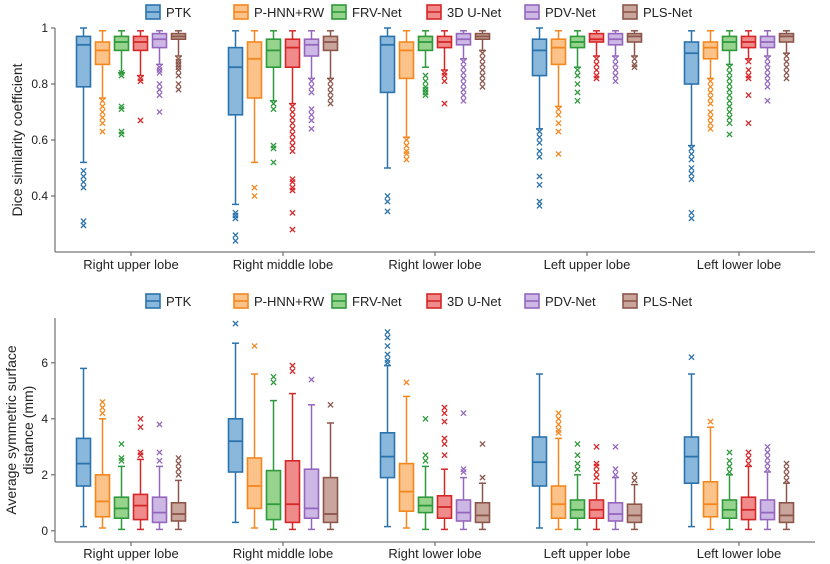 Image resolution: width=830 pixels, height=564 pixels. I want to click on legend-label: PLS-Net, so click(668, 301).